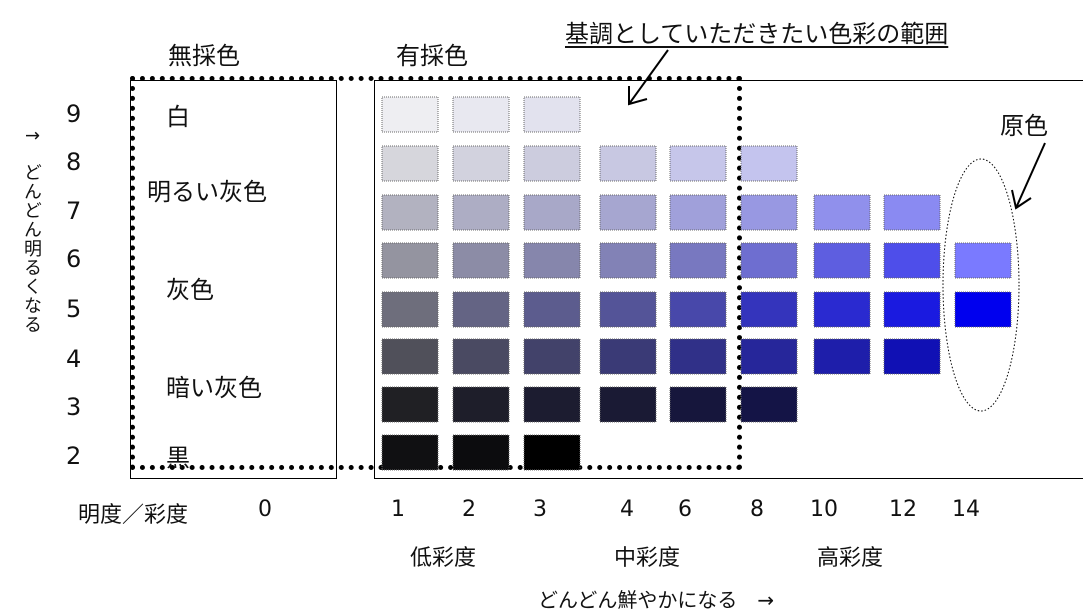 The image size is (1083, 615). I want to click on chroma-value: 6, so click(685, 509).